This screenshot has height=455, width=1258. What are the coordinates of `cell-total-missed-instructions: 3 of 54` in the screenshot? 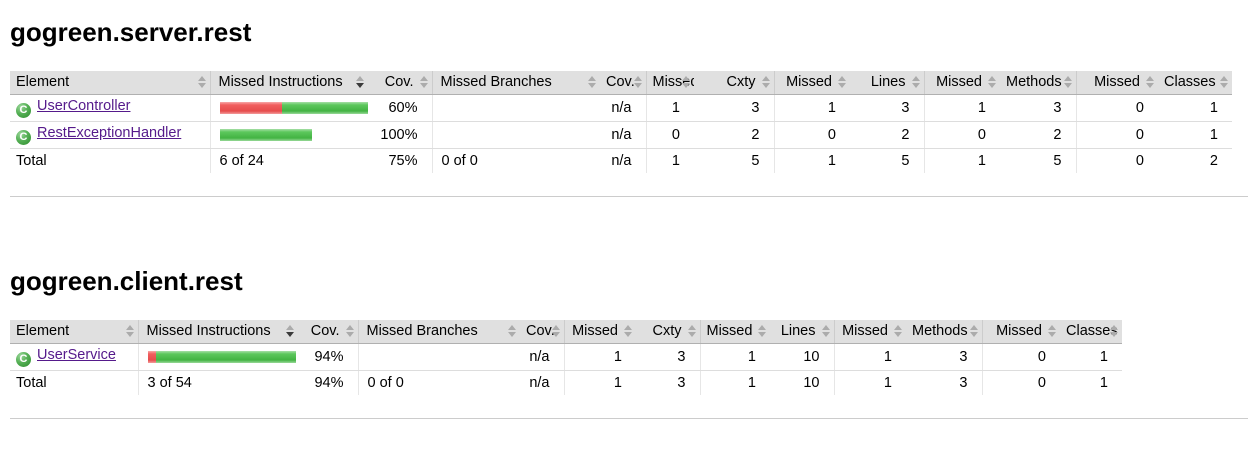 It's located at (217, 382).